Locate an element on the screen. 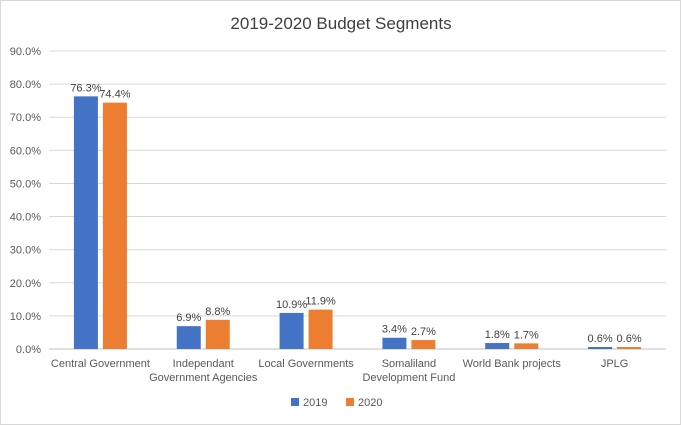 The image size is (681, 426). y-tick-label: 40.0% is located at coordinates (25, 218).